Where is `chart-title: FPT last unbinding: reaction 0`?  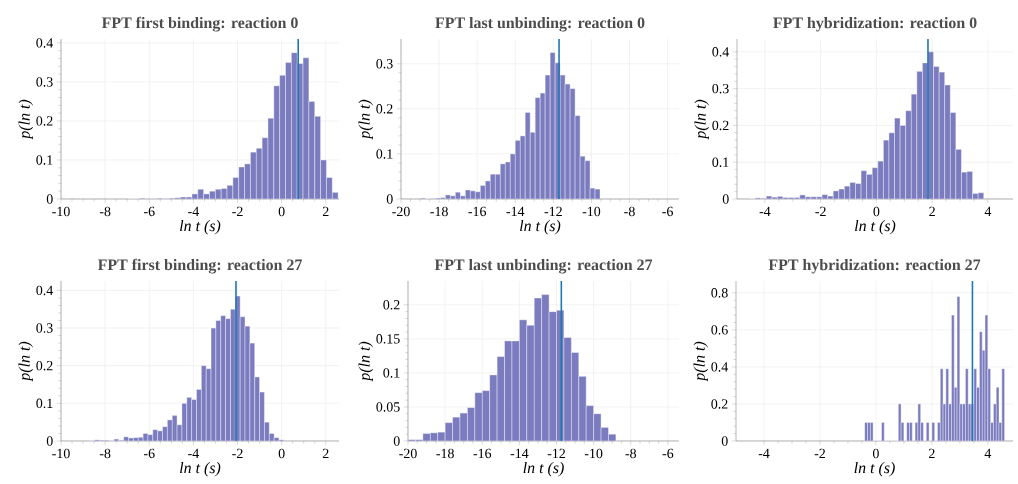 chart-title: FPT last unbinding: reaction 0 is located at coordinates (540, 24).